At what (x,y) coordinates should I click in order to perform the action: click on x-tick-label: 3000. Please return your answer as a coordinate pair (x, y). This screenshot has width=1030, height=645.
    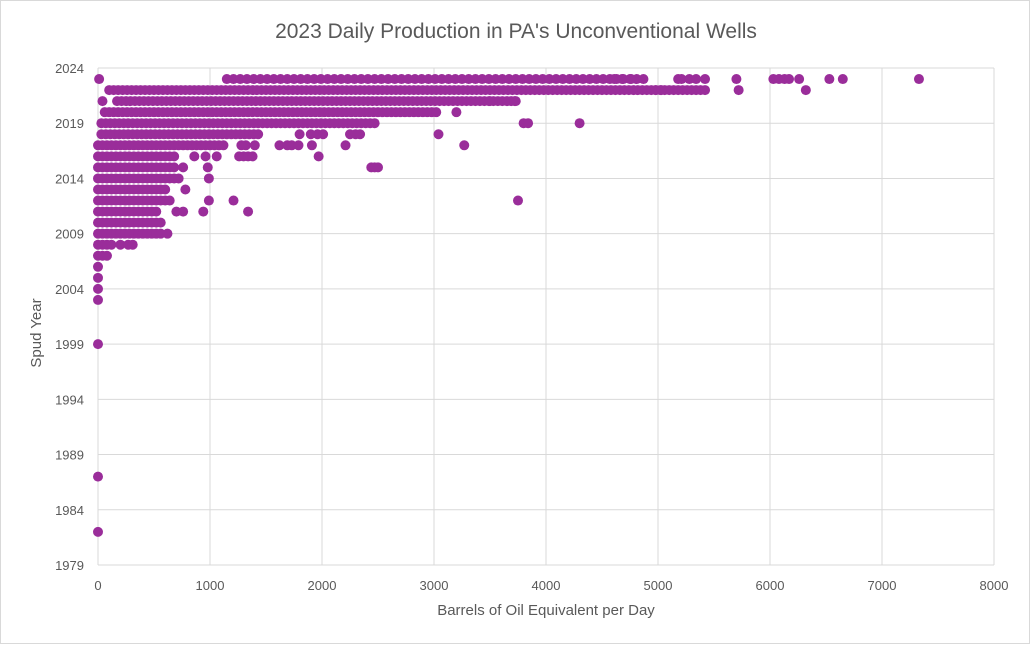
    Looking at the image, I should click on (434, 585).